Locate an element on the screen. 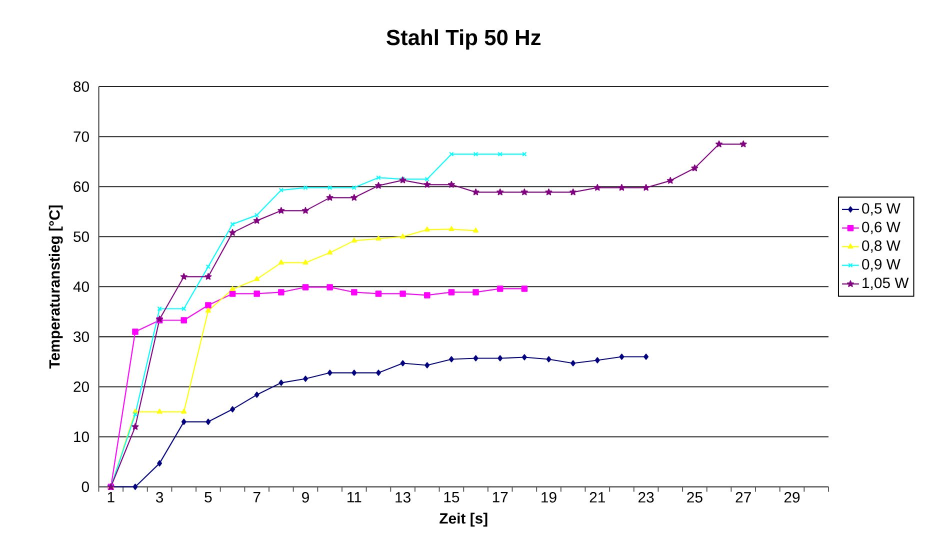  x-tick-label: 29 is located at coordinates (792, 497).